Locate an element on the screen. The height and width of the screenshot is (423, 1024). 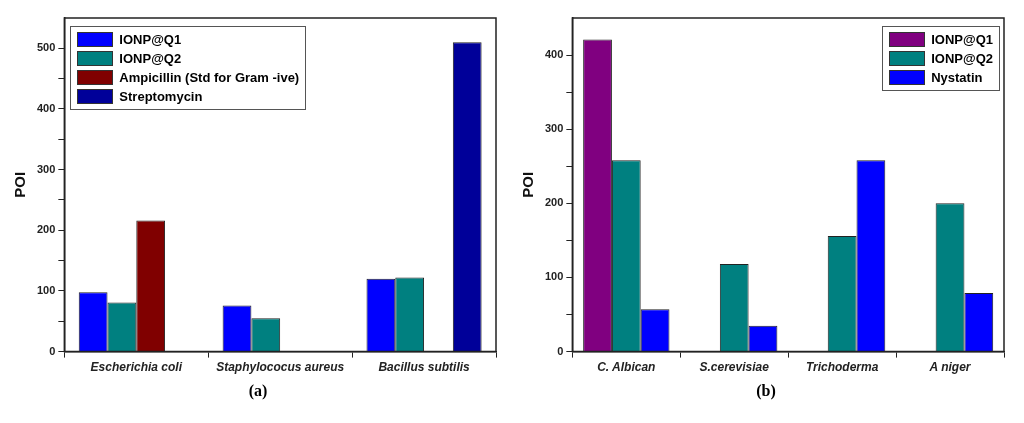
x-tick-label: S.cerevisiae is located at coordinates (734, 367).